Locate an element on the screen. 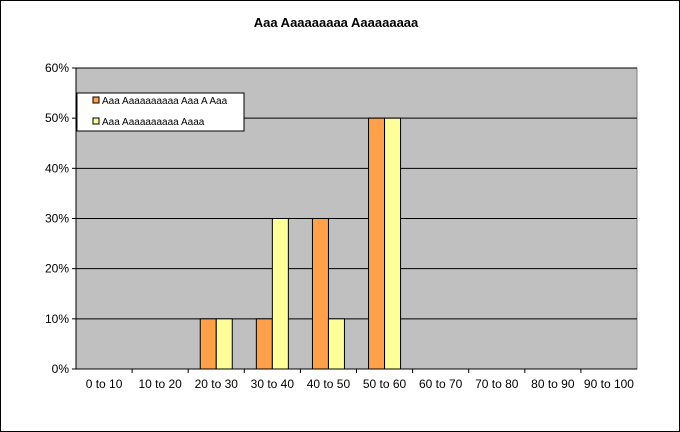  legend-label-series-1: Aaa Aaaaaaaaaa Aaa A Aaa is located at coordinates (165, 101).